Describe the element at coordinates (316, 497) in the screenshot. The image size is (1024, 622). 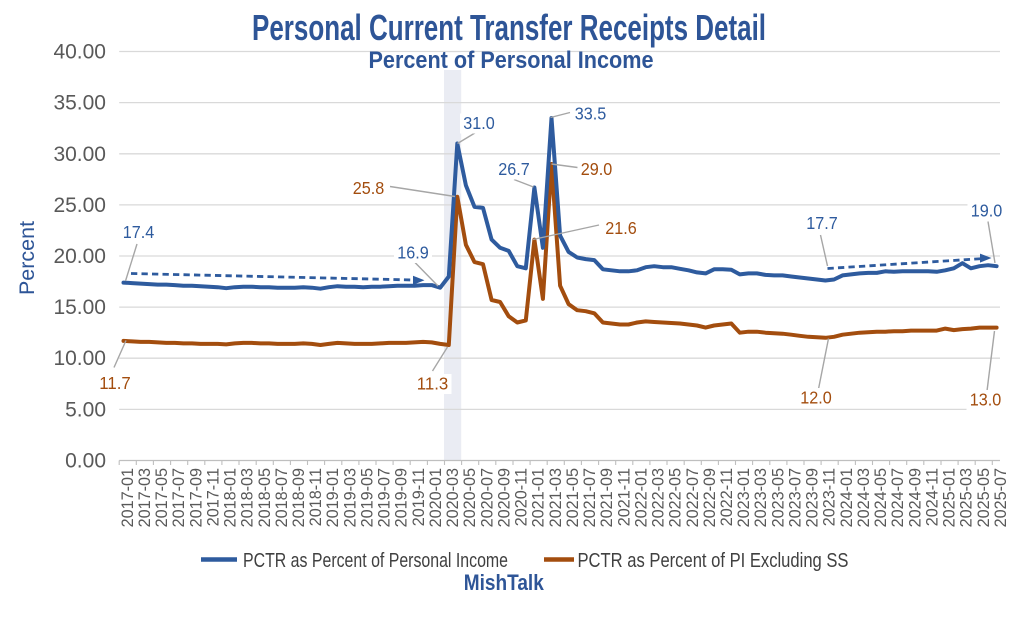
I see `svg-text: 2018-11` at that location.